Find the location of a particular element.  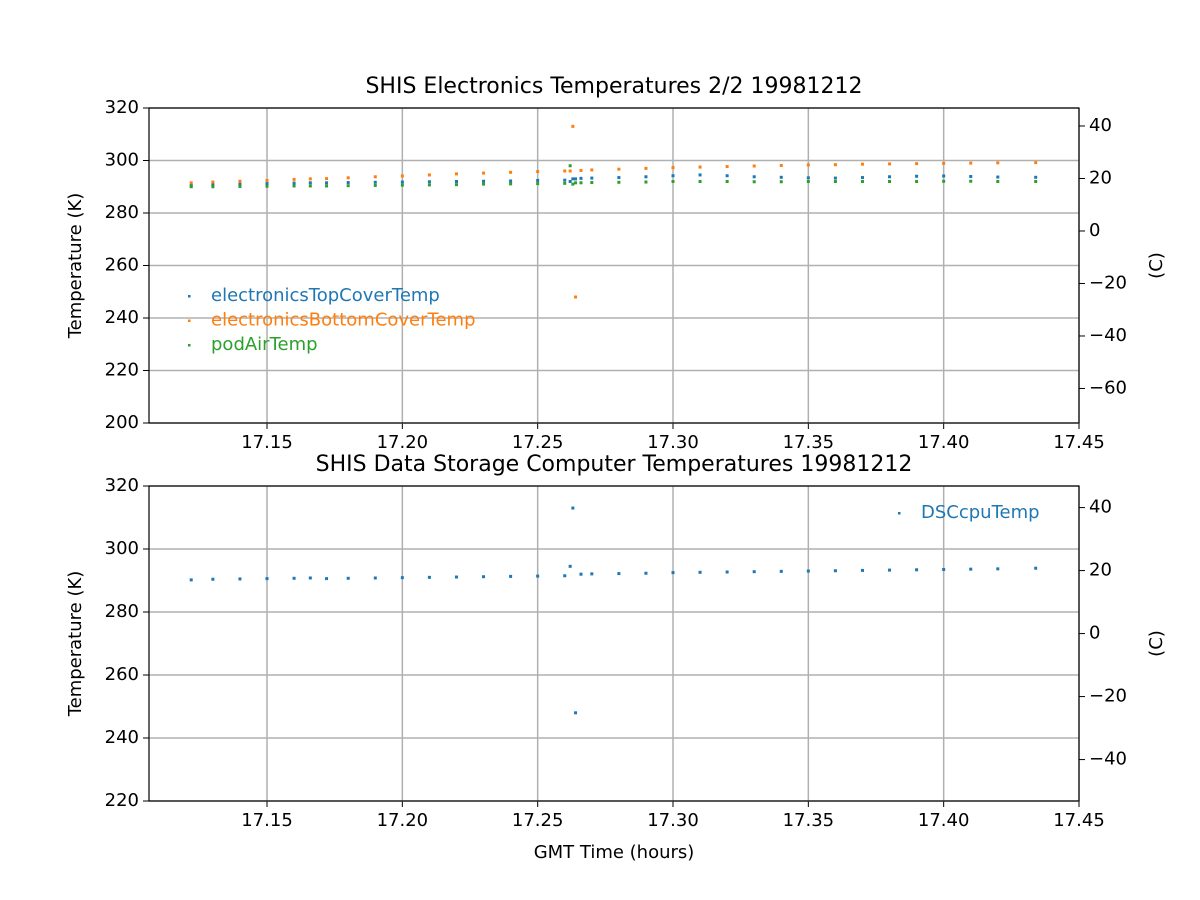

legend-label: DSCcpuTemp is located at coordinates (980, 512).